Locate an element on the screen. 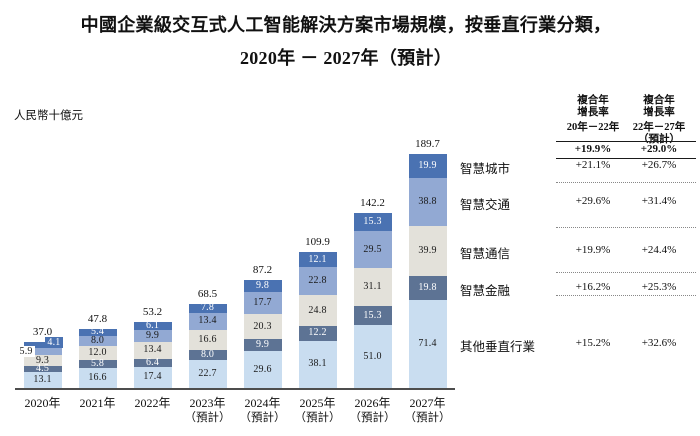 This screenshot has width=700, height=436. bar-total-label: 109.9 is located at coordinates (317, 242).